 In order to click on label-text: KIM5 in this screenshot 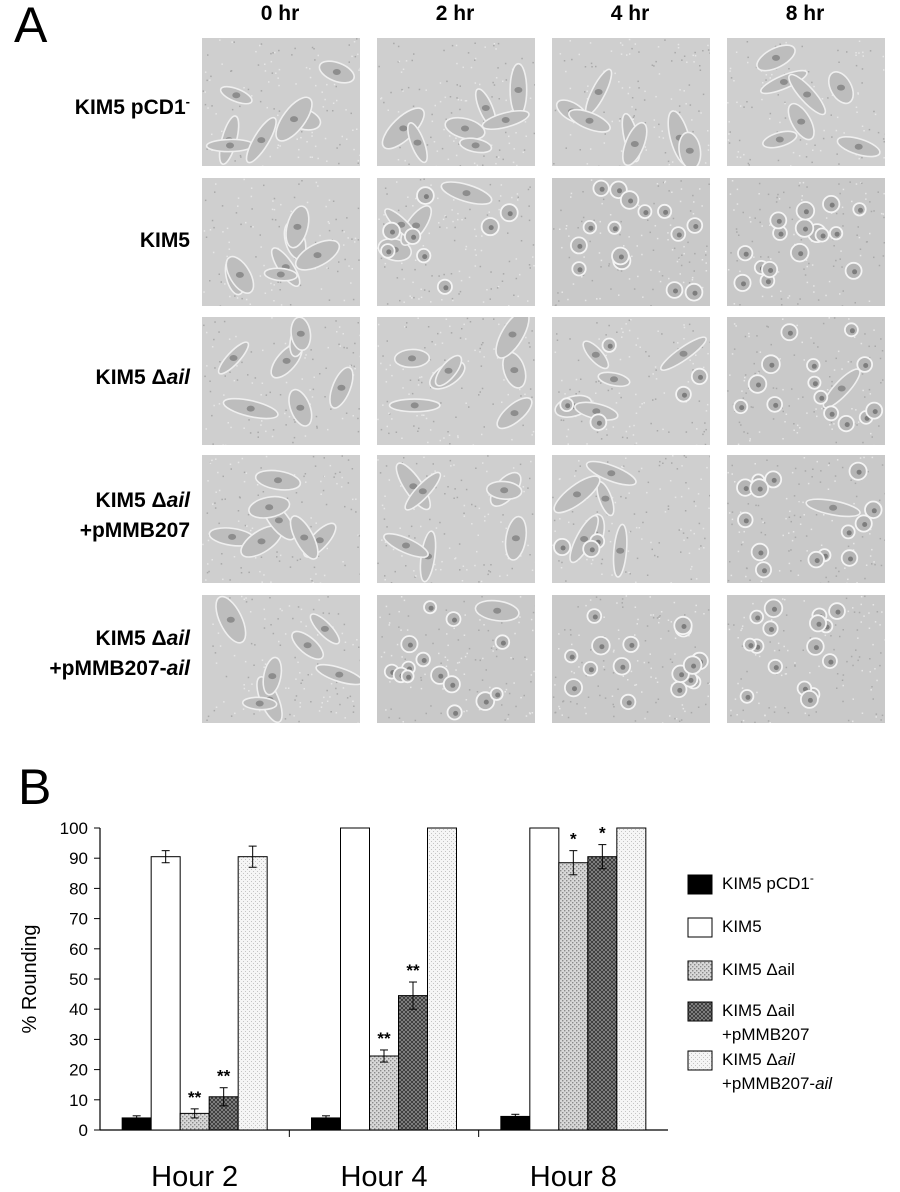, I will do `click(164, 240)`.